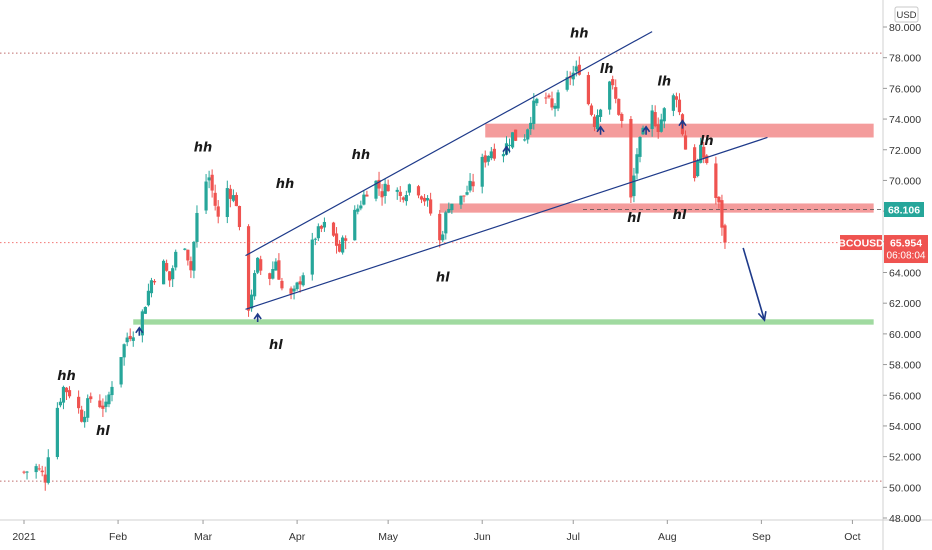 Image resolution: width=932 pixels, height=550 pixels. Describe the element at coordinates (276, 345) in the screenshot. I see `annotation-hl-3: hl` at that location.